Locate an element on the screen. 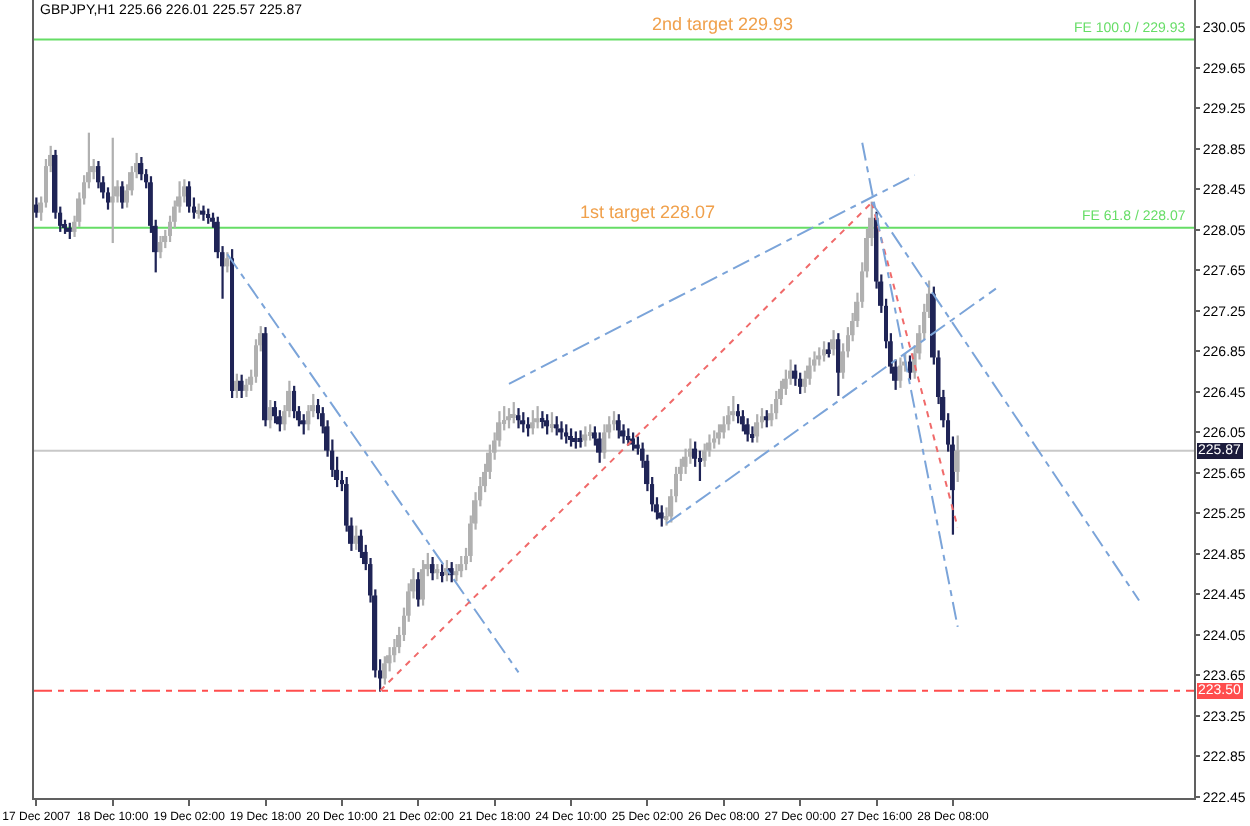 Image resolution: width=1250 pixels, height=826 pixels. annotation: 1st target 228.07 is located at coordinates (648, 212).